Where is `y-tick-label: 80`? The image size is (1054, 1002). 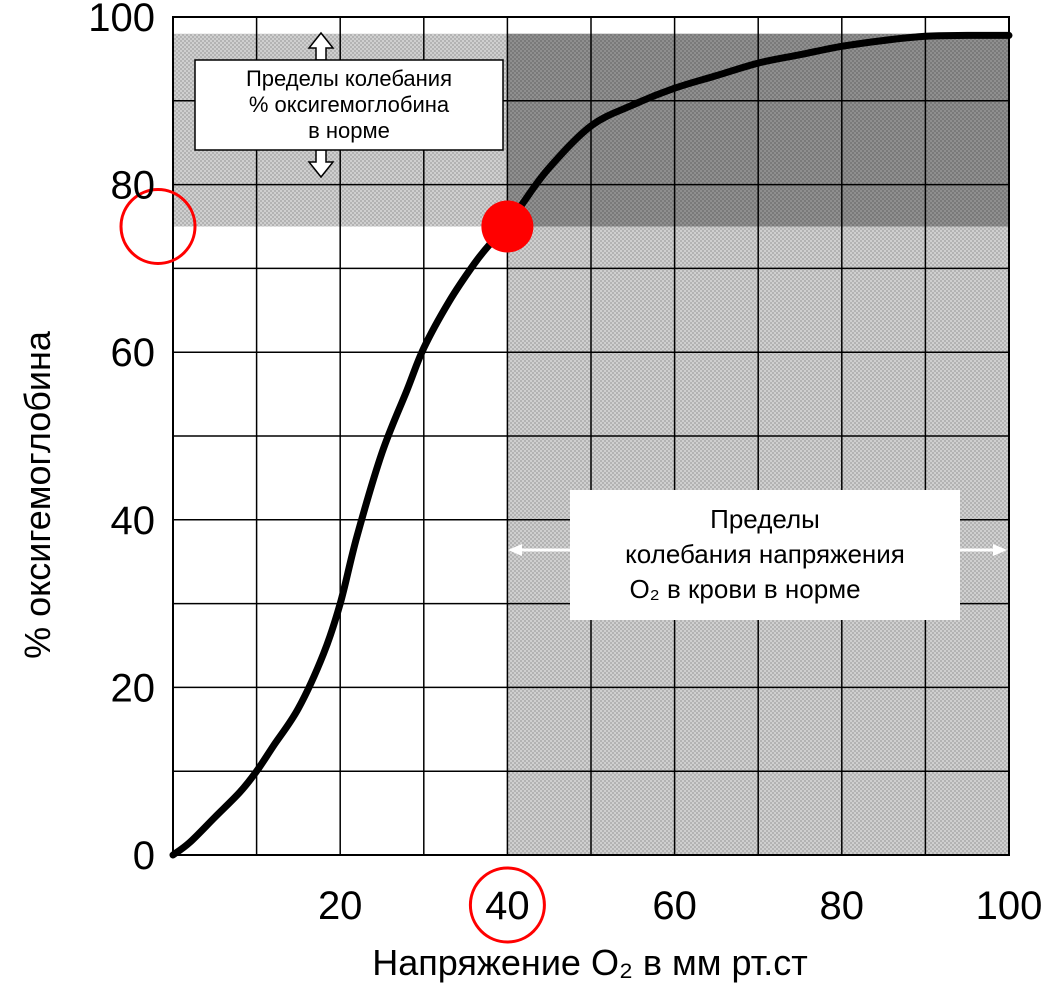 y-tick-label: 80 is located at coordinates (133, 186).